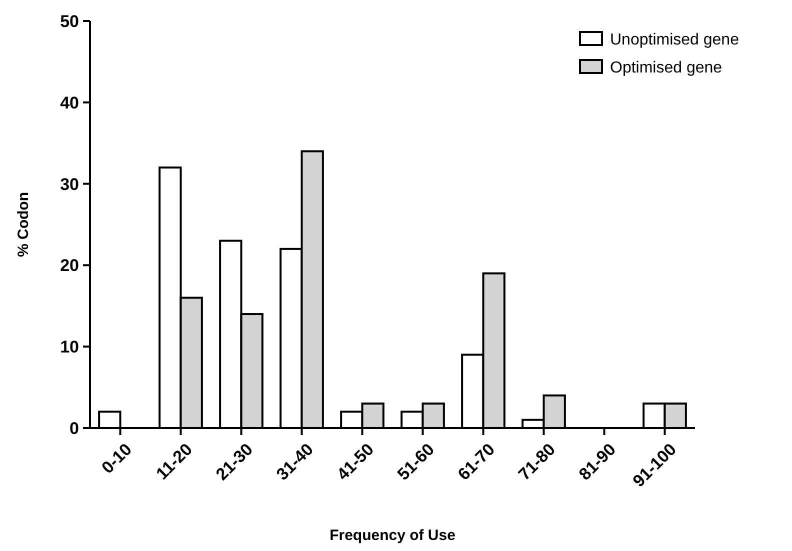 This screenshot has width=792, height=551. What do you see at coordinates (23, 224) in the screenshot?
I see `y-axis-title: % Codon` at bounding box center [23, 224].